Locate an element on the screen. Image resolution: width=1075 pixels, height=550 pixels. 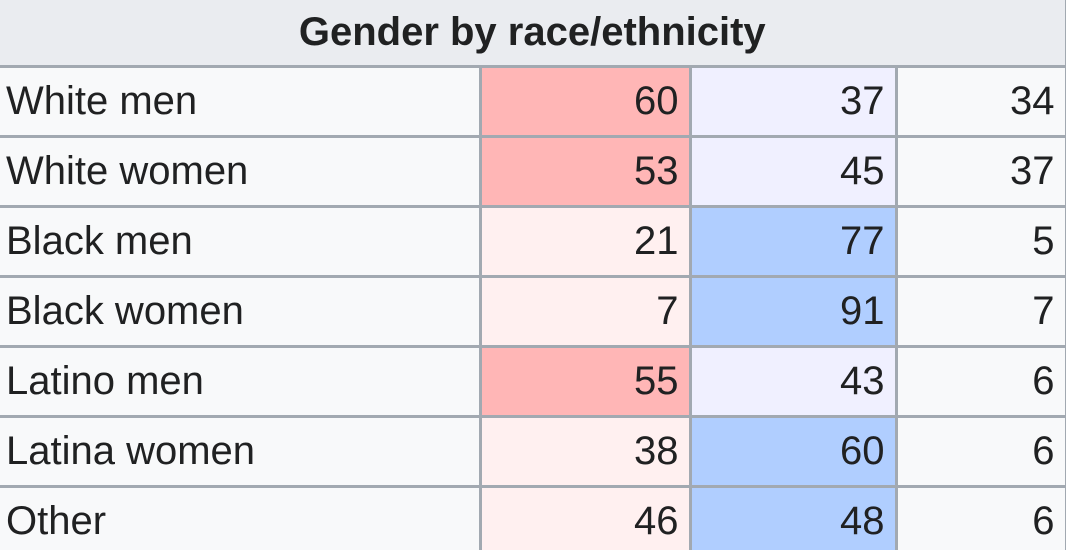
share-cell: 5 is located at coordinates (980, 241).